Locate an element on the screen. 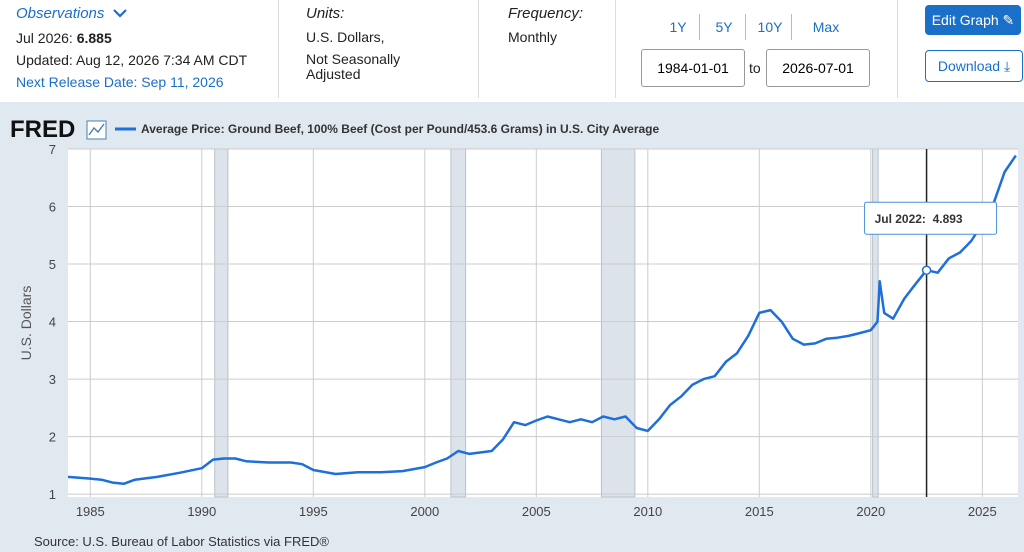 The height and width of the screenshot is (552, 1024). y-tick-label: 2 is located at coordinates (52, 437).